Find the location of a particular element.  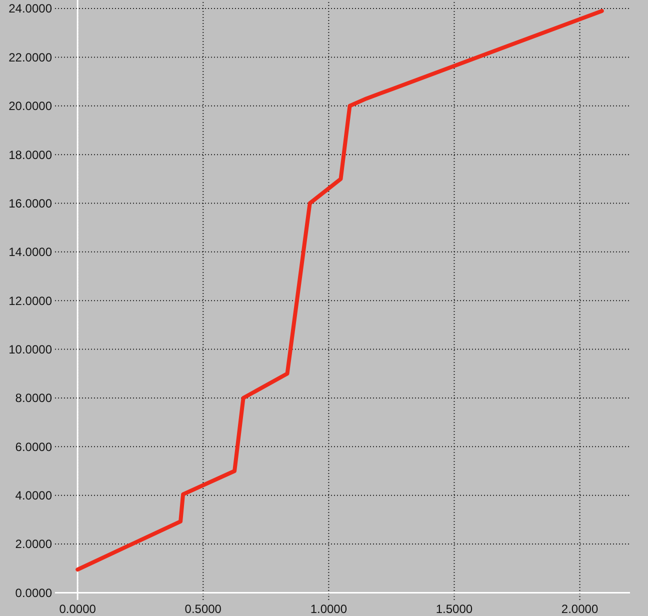

y-tick-label: 0.0000 is located at coordinates (33, 593).